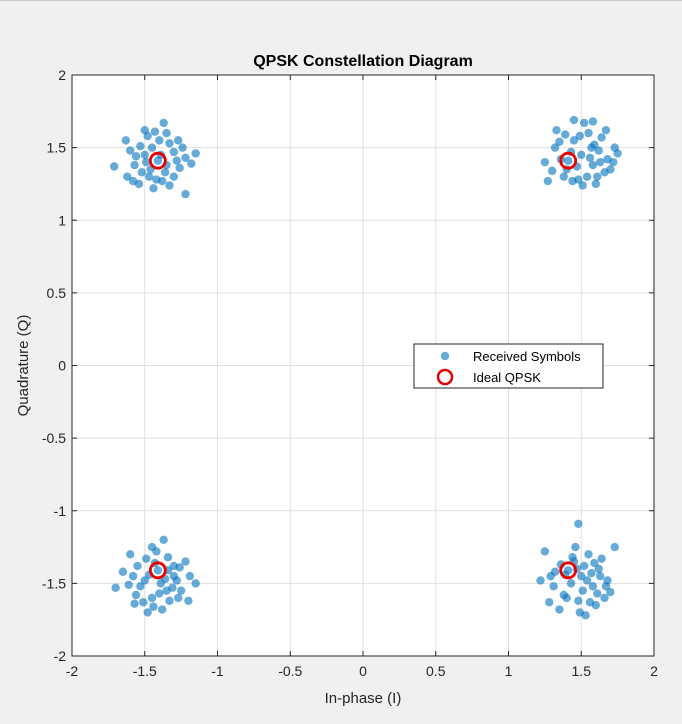 The width and height of the screenshot is (682, 724). Describe the element at coordinates (509, 671) in the screenshot. I see `x-tick-label: 1` at that location.